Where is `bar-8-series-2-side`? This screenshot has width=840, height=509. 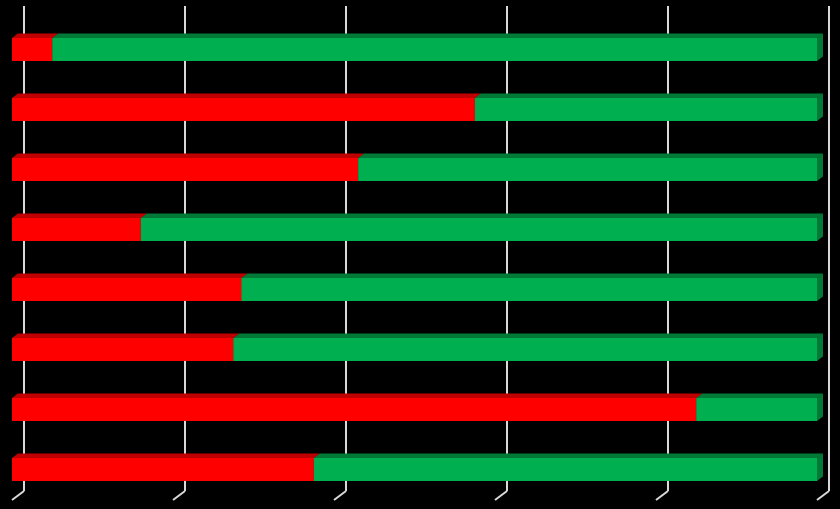
bar-8-series-2-side is located at coordinates (820, 467).